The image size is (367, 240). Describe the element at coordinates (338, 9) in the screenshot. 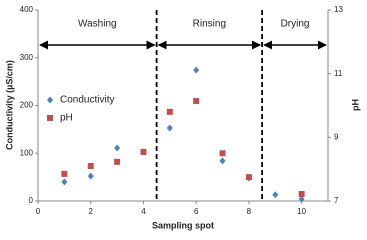

I see `y2-tick-label: 13` at that location.